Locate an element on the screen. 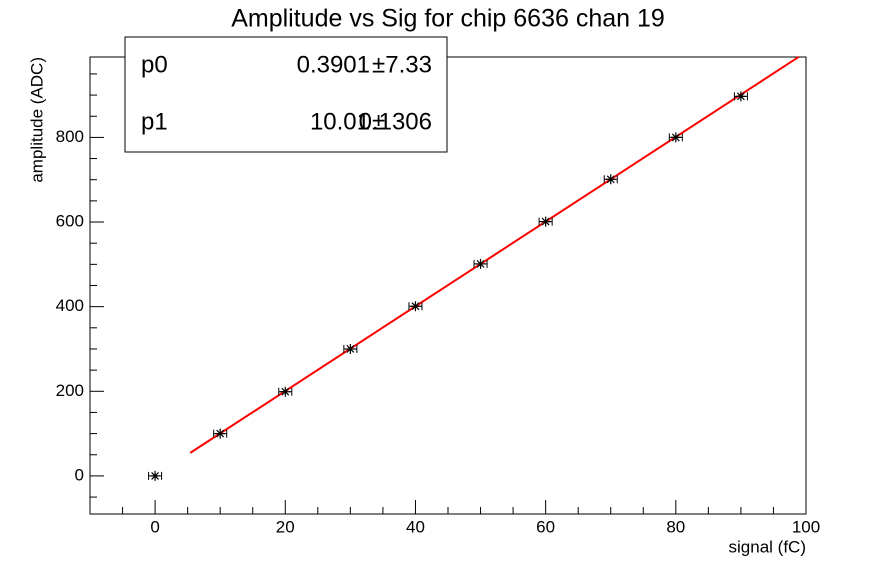 The width and height of the screenshot is (896, 577). x-tick-label: 60 is located at coordinates (545, 526).